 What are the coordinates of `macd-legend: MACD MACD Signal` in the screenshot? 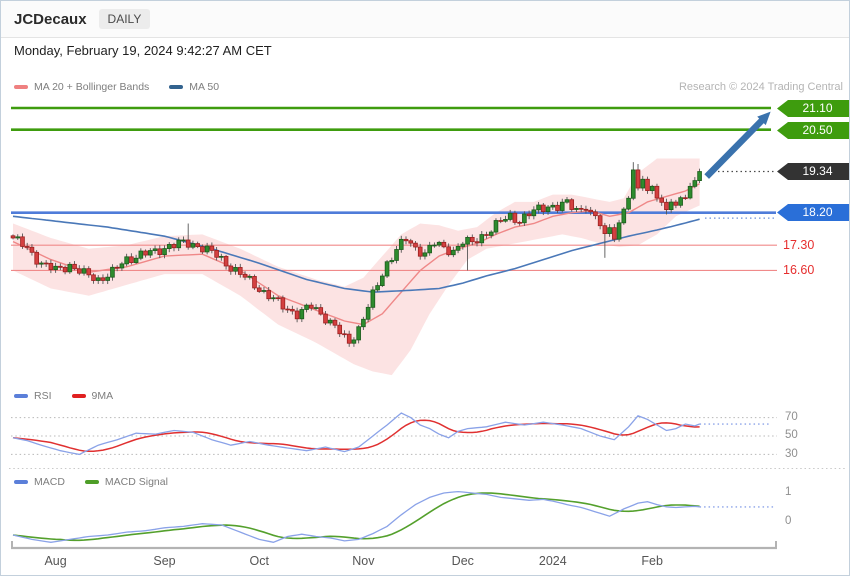 It's located at (91, 482).